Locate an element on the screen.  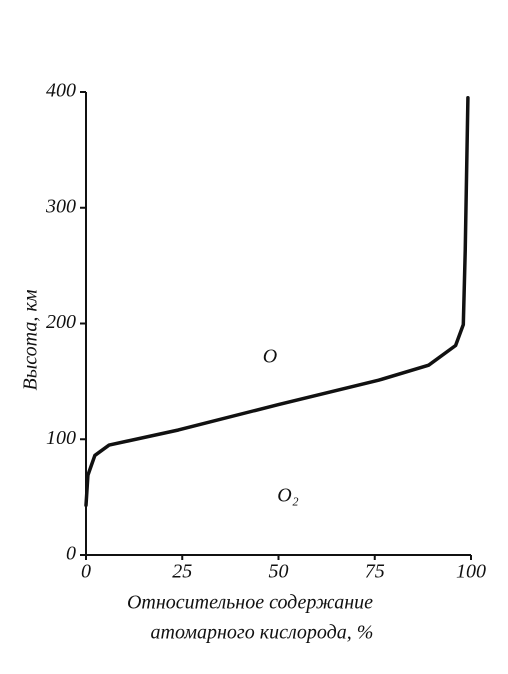
y-tick-label: 200 is located at coordinates (61, 322).